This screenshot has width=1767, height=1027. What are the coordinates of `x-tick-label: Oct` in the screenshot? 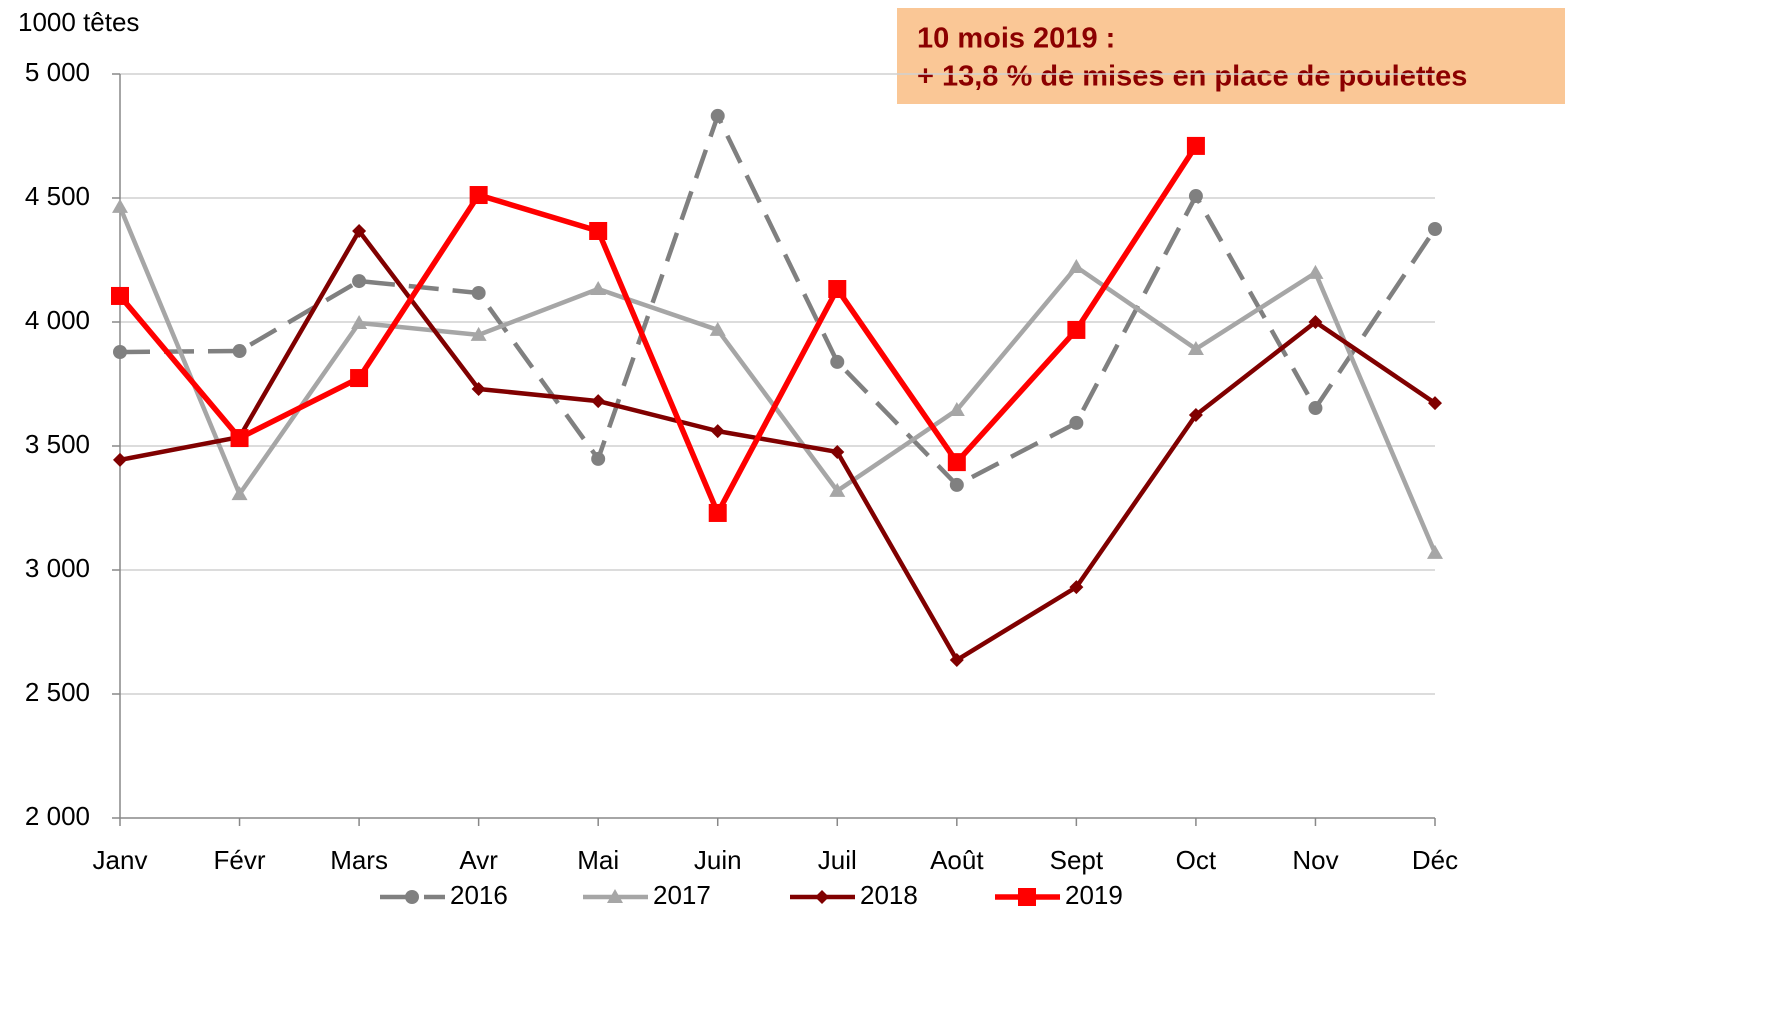 It's located at (1196, 860).